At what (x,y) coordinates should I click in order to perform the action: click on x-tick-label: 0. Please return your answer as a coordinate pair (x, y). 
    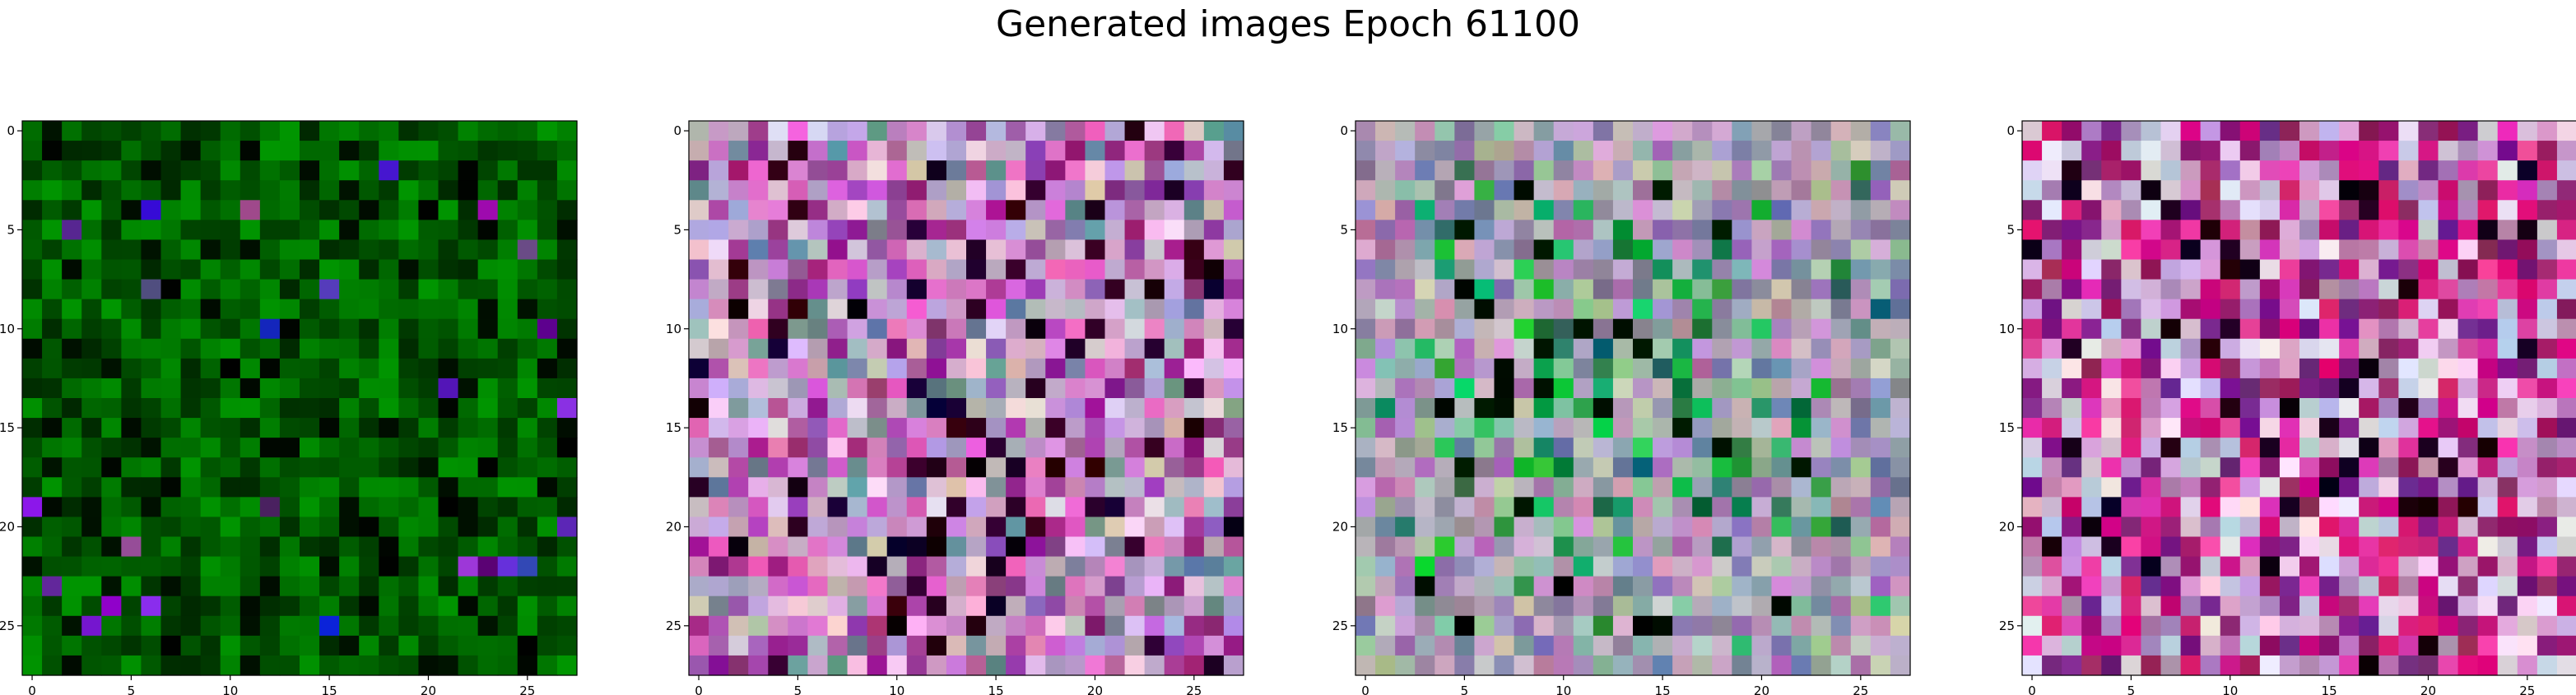
    Looking at the image, I should click on (32, 689).